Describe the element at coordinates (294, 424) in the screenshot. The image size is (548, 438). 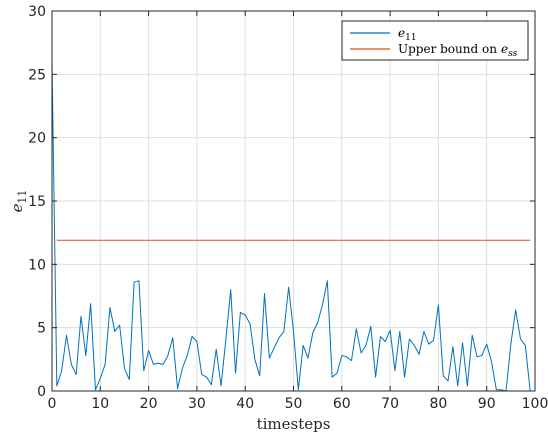
I see `x-axis-label: timesteps` at that location.